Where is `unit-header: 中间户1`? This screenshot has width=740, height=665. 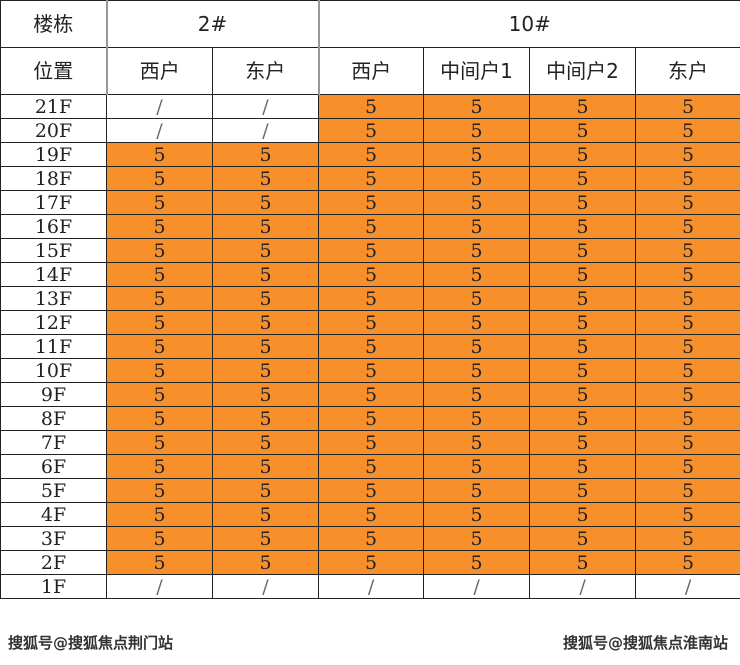 unit-header: 中间户1 is located at coordinates (477, 71).